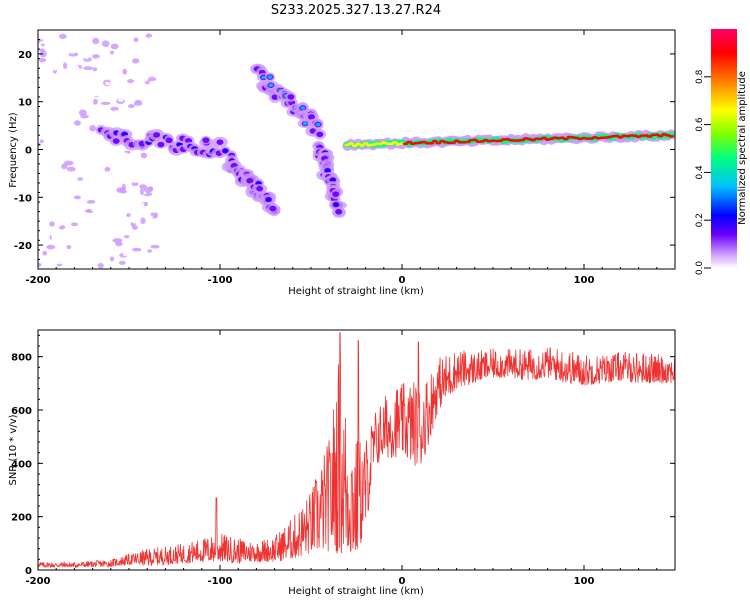  I want to click on heatmap-feature-descending-streak, so click(330, 179).